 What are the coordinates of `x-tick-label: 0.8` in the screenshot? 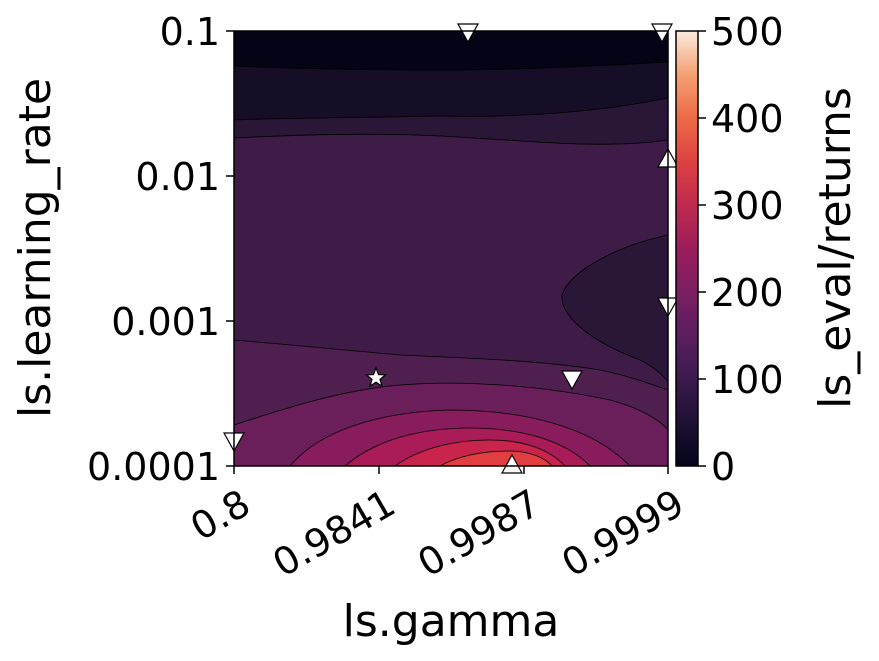 It's located at (220, 515).